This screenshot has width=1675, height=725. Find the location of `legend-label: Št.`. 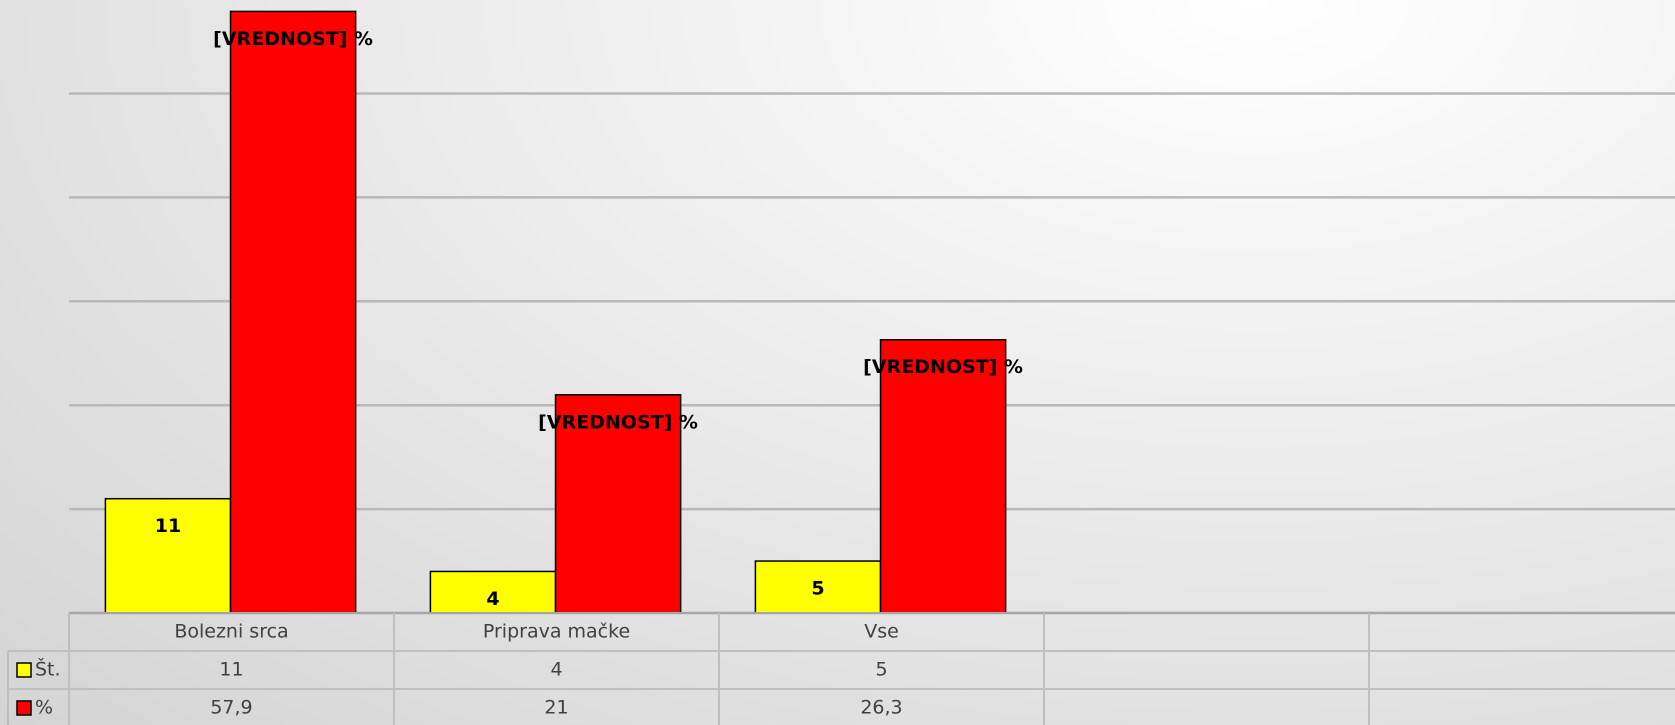

legend-label: Št. is located at coordinates (48, 669).